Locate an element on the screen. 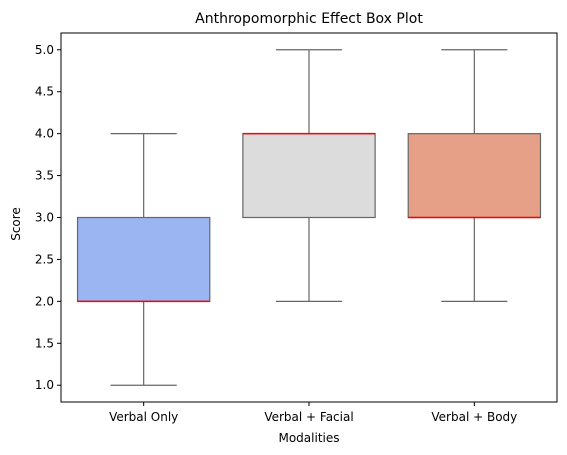  y-tick-label: 4.0 is located at coordinates (44, 134).